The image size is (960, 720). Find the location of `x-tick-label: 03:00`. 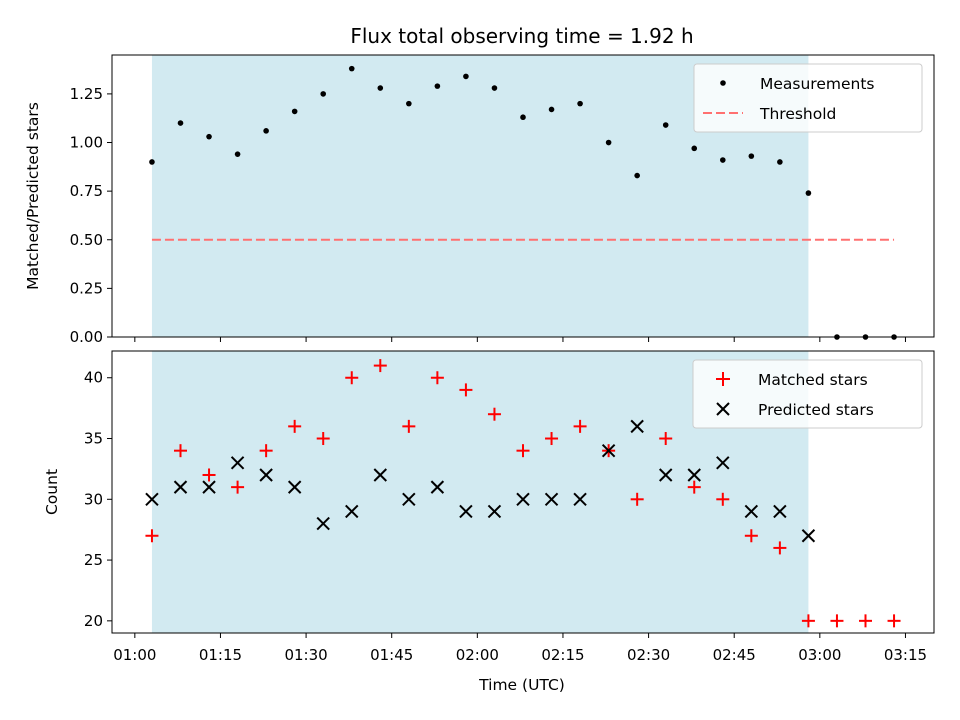

x-tick-label: 03:00 is located at coordinates (819, 655).